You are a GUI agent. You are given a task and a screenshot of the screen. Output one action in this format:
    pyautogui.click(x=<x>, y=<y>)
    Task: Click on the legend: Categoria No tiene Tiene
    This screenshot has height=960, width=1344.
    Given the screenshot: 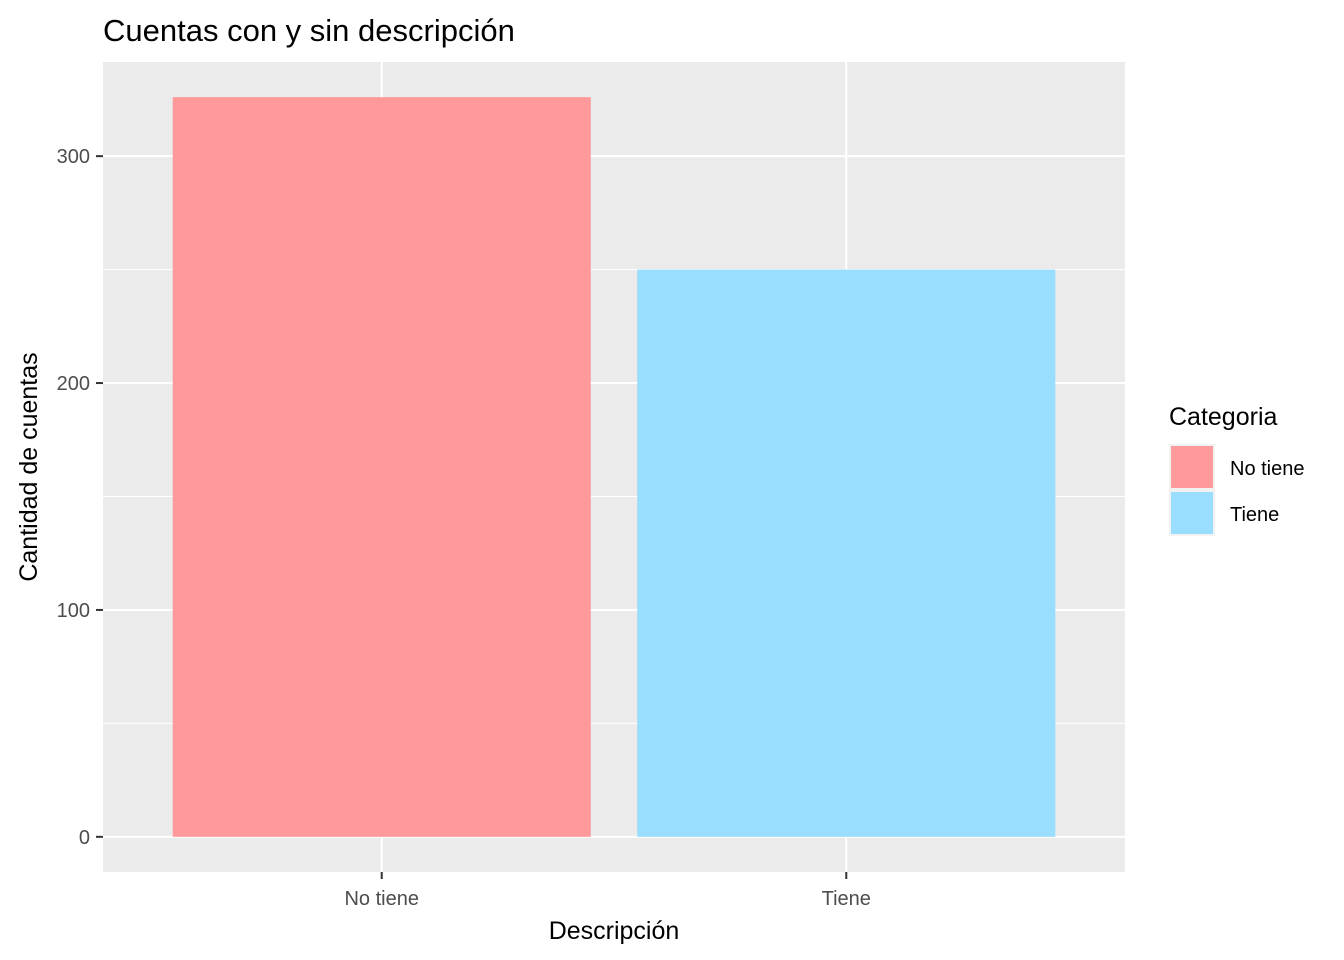 What is the action you would take?
    pyautogui.click(x=1237, y=469)
    